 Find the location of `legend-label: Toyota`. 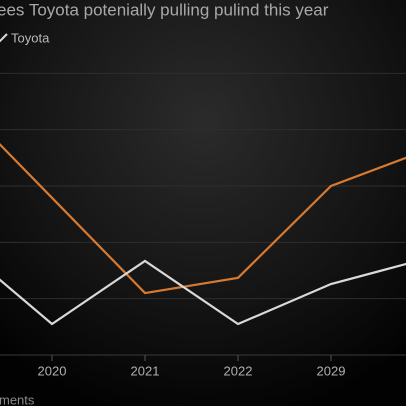

legend-label: Toyota is located at coordinates (30, 37).